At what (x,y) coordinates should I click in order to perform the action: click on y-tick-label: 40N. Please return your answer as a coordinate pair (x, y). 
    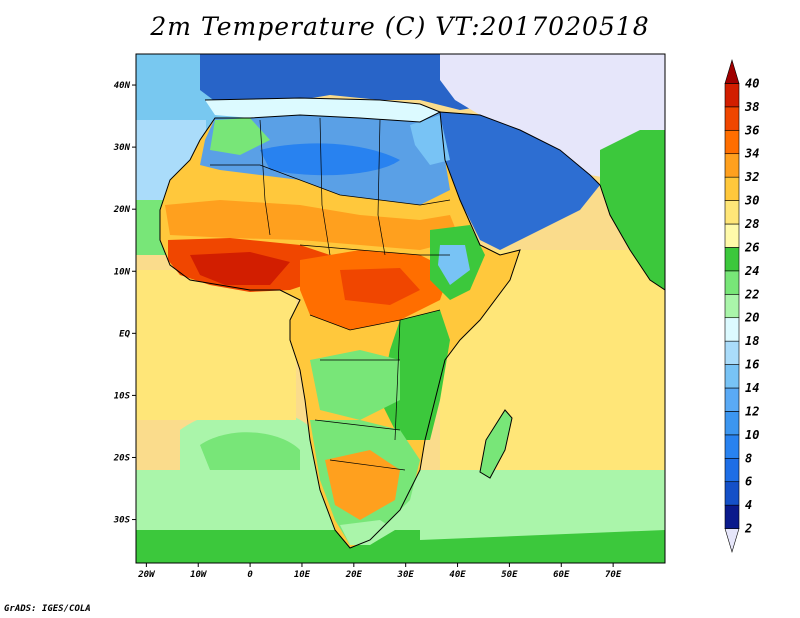
    Looking at the image, I should click on (122, 86).